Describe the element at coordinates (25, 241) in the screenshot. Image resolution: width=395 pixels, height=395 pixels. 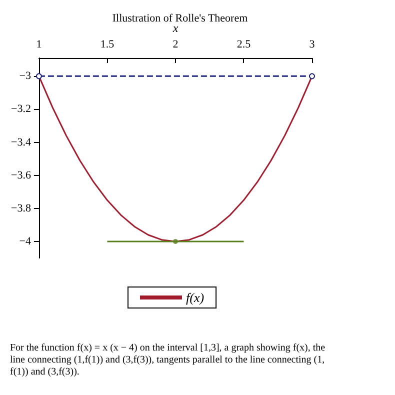
I see `y-tick-label: −4` at that location.